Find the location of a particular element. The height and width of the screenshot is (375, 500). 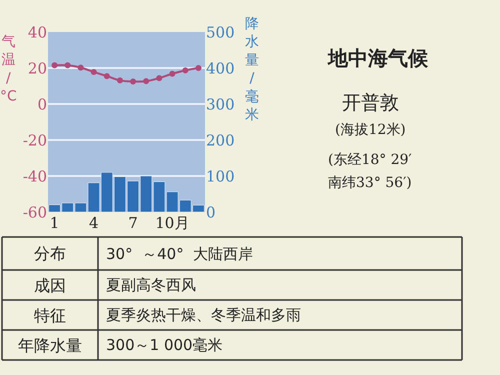

text: (东经18° 29′ is located at coordinates (370, 160).